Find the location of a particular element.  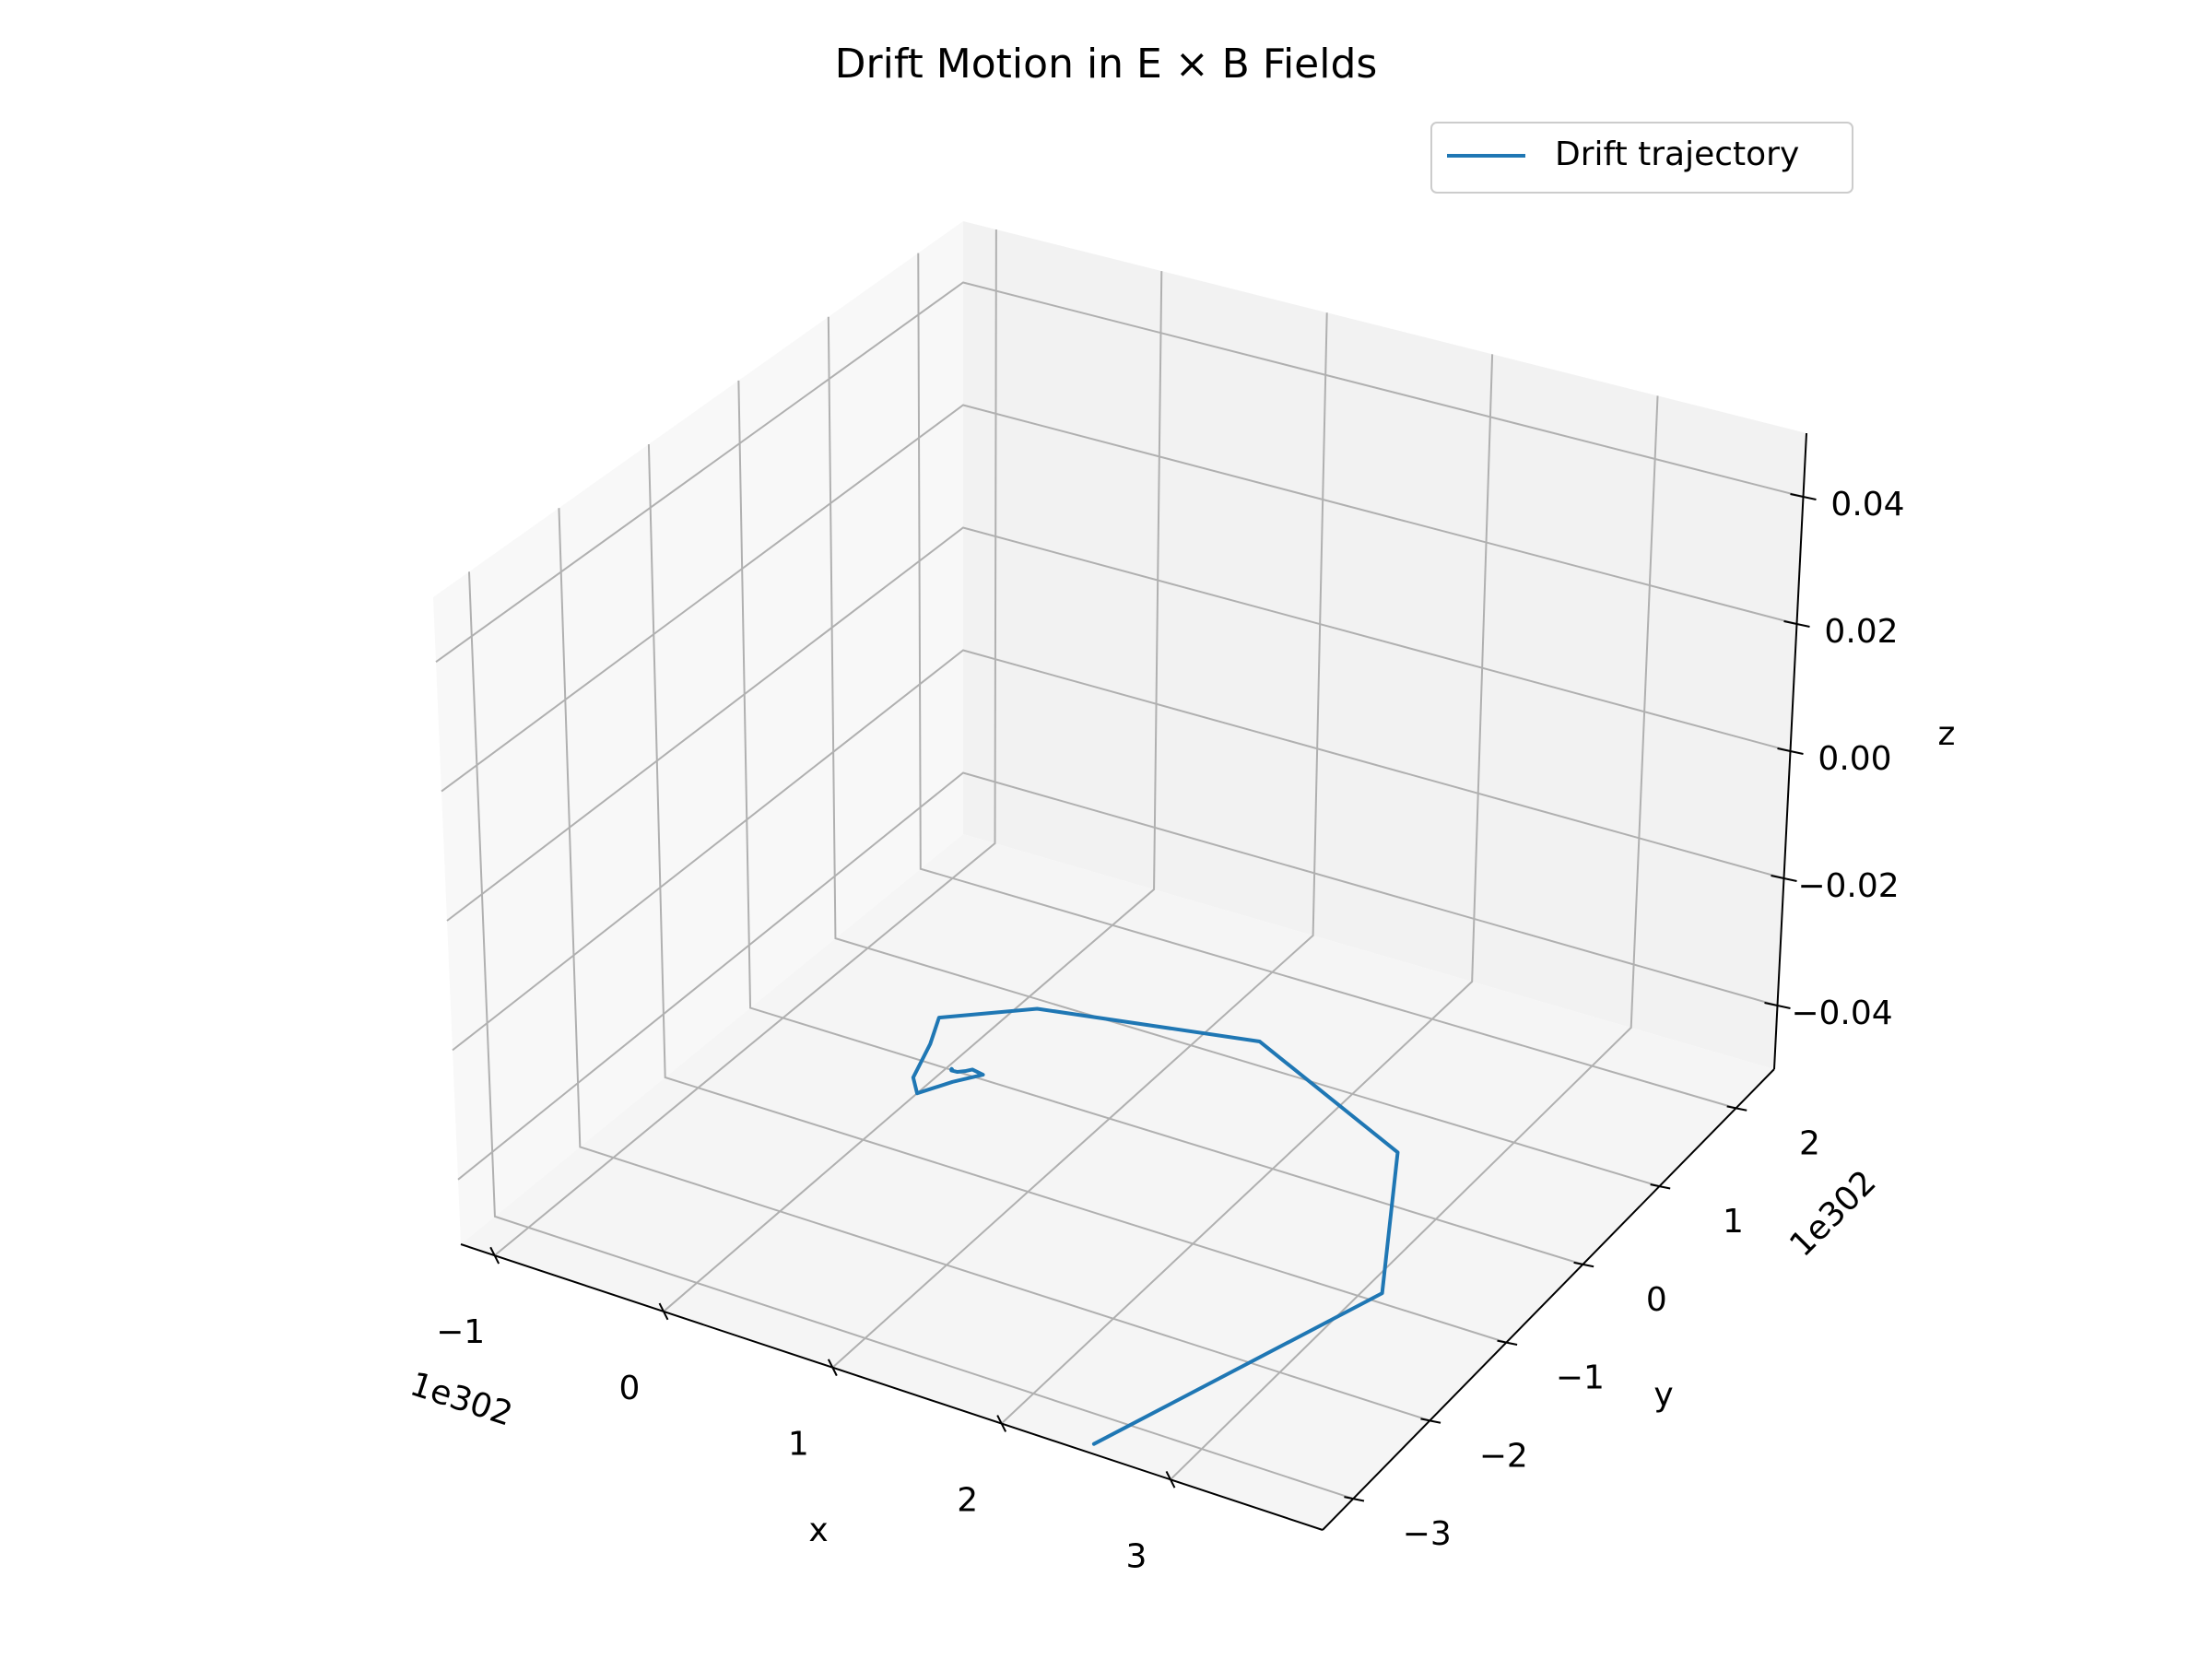

z-tick-label: 0.02 is located at coordinates (1861, 632).